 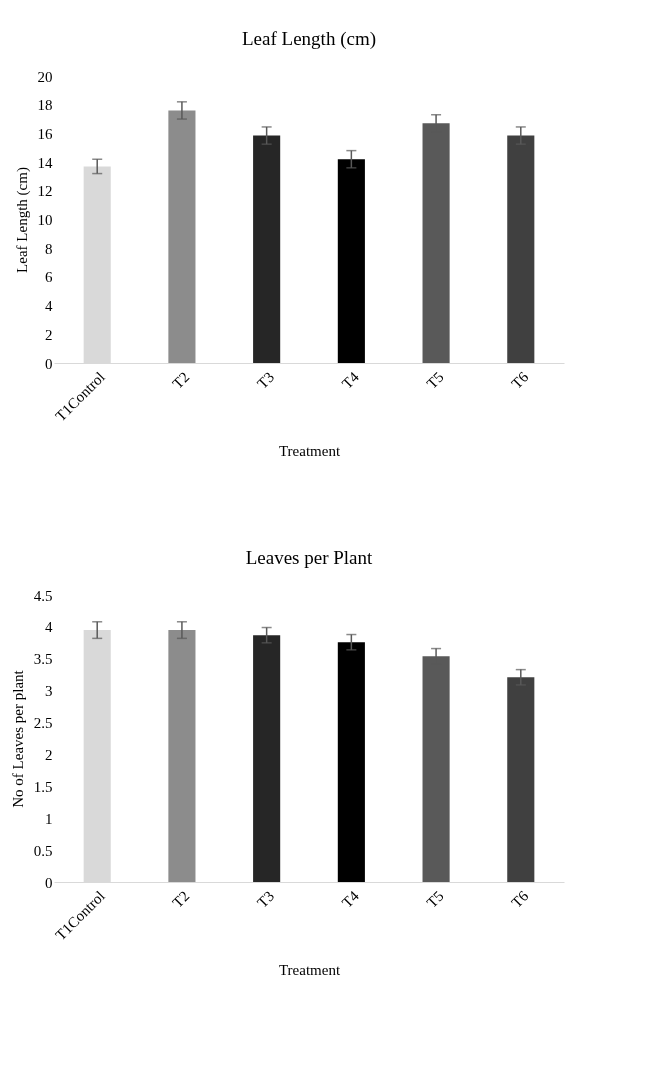 What do you see at coordinates (49, 818) in the screenshot?
I see `y-tick-label: 1` at bounding box center [49, 818].